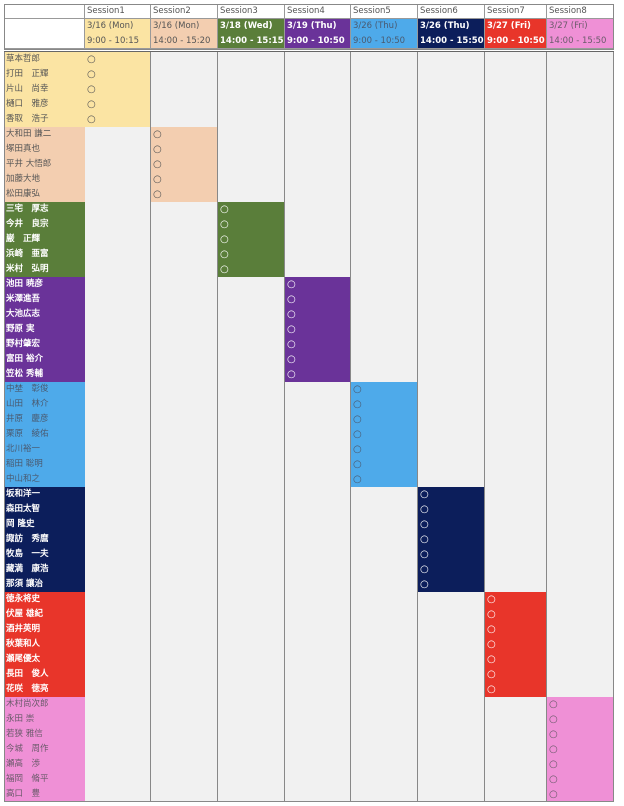  What do you see at coordinates (44, 74) in the screenshot?
I see `member-name: 打田 正輝` at bounding box center [44, 74].